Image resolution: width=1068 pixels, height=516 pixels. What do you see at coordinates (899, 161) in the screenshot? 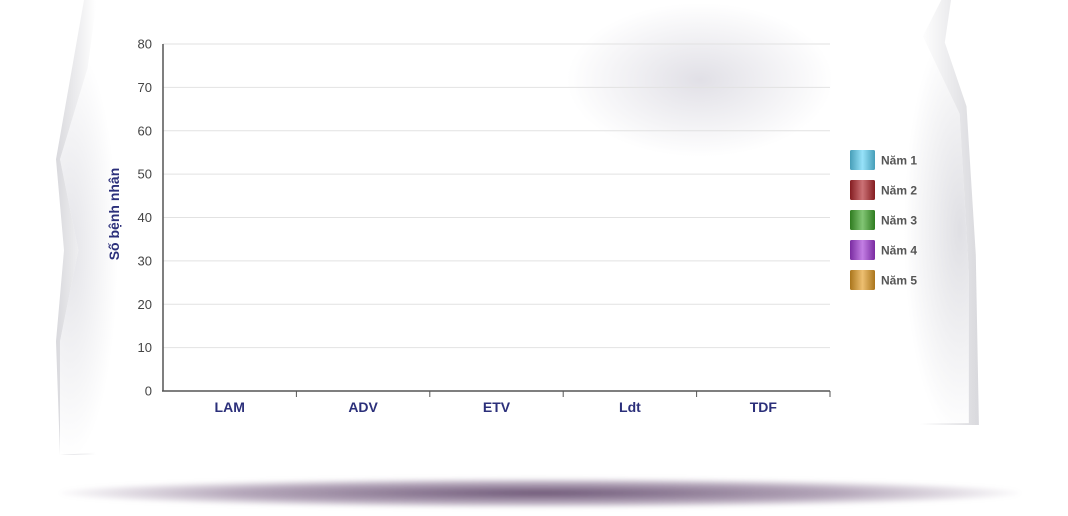
I see `legend-label: Năm 1` at bounding box center [899, 161].